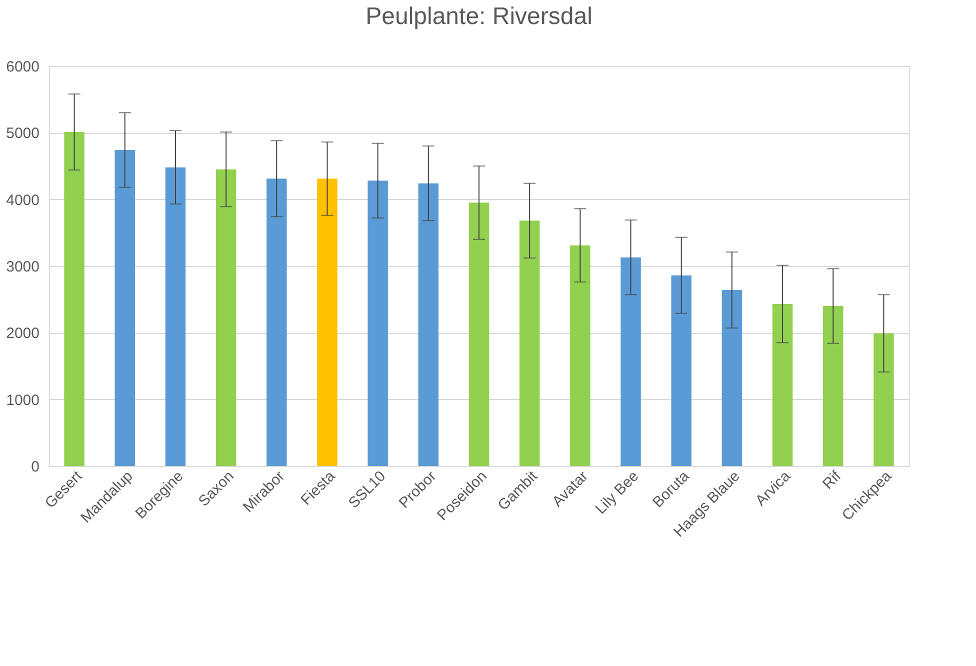 Image resolution: width=976 pixels, height=666 pixels. Describe the element at coordinates (479, 16) in the screenshot. I see `chart-title: Peulplante: Riversdal` at that location.